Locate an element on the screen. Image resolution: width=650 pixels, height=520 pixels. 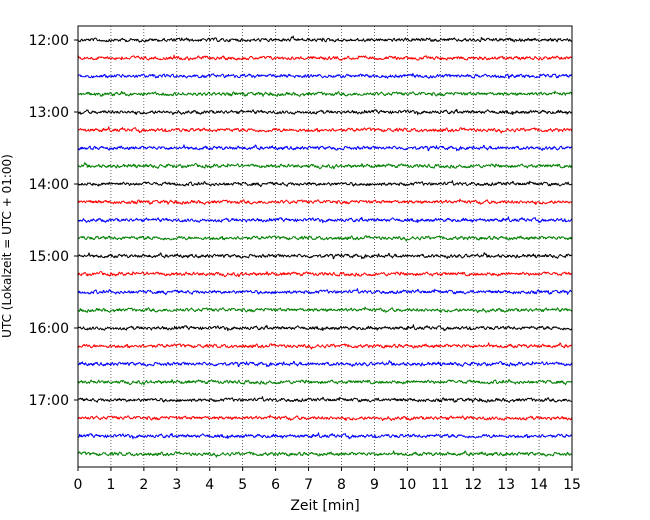
x-tick-label: 1 is located at coordinates (110, 485).